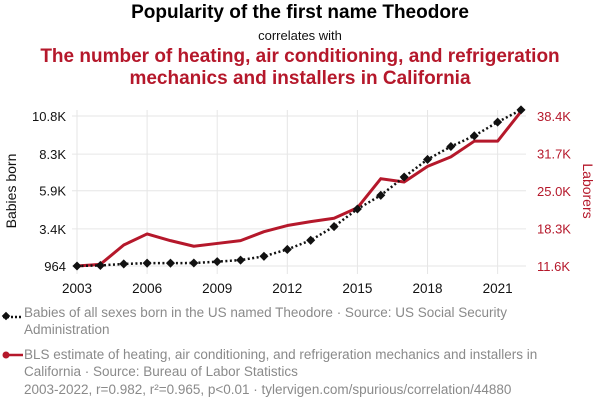 This screenshot has height=414, width=600. Describe the element at coordinates (12, 355) in the screenshot. I see `legend-marker-series2` at that location.